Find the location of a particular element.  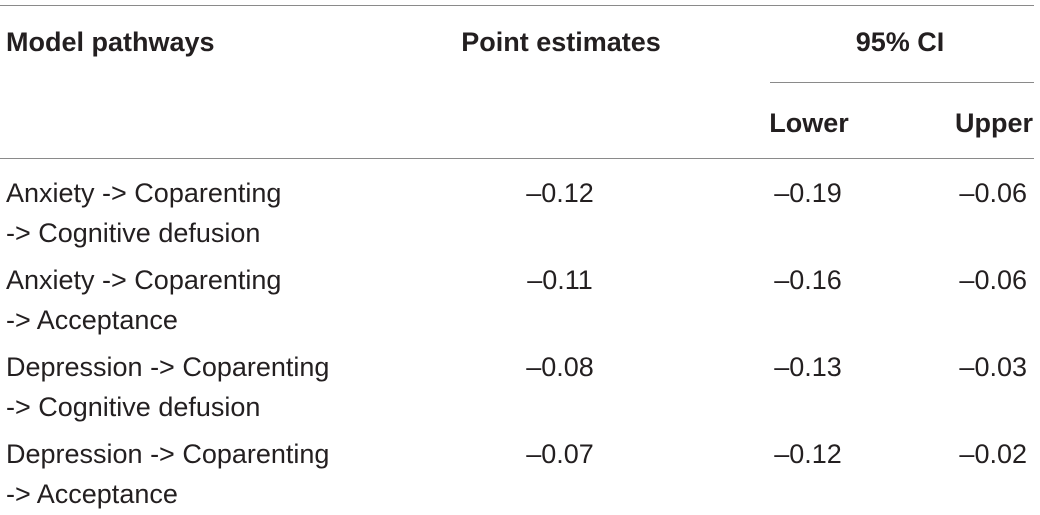

point-estimate: –0.07 is located at coordinates (560, 454).